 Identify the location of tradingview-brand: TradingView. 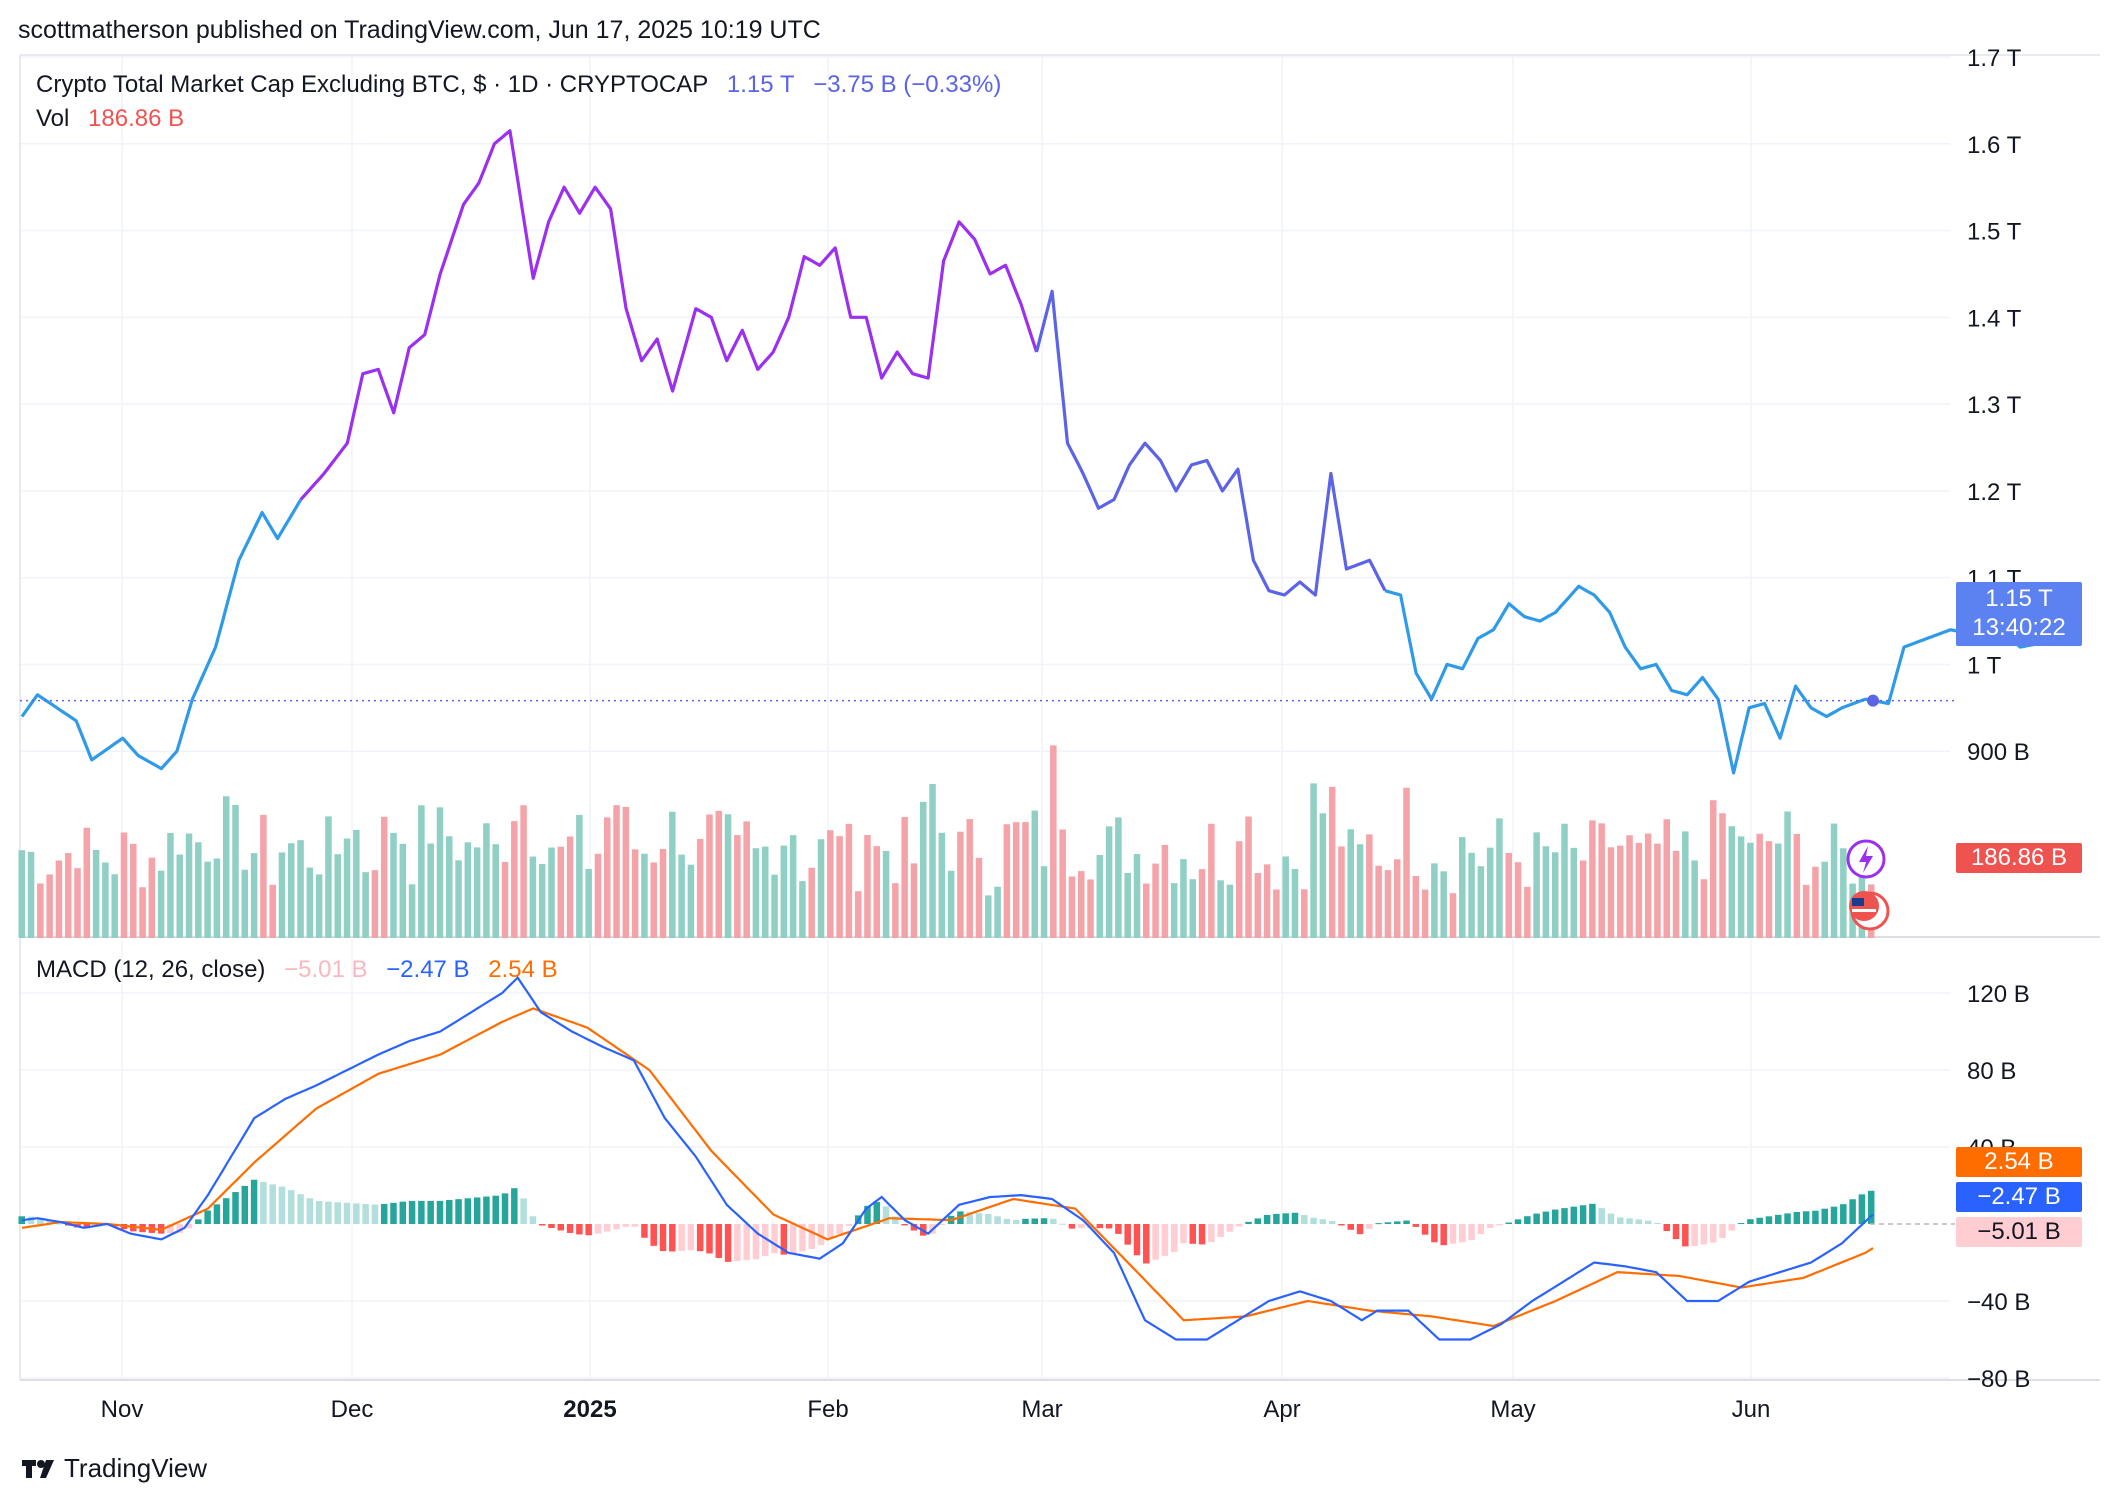
(114, 1468).